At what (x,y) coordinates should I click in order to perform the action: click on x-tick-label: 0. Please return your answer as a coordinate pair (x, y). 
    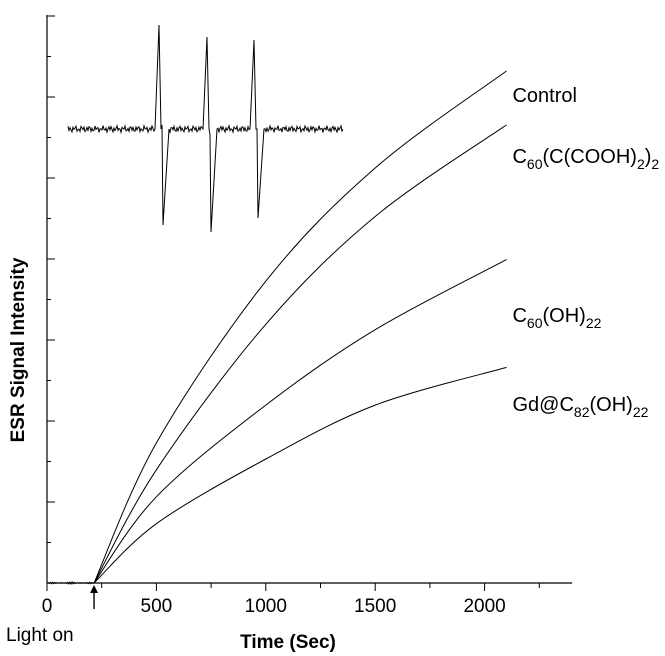
    Looking at the image, I should click on (47, 606).